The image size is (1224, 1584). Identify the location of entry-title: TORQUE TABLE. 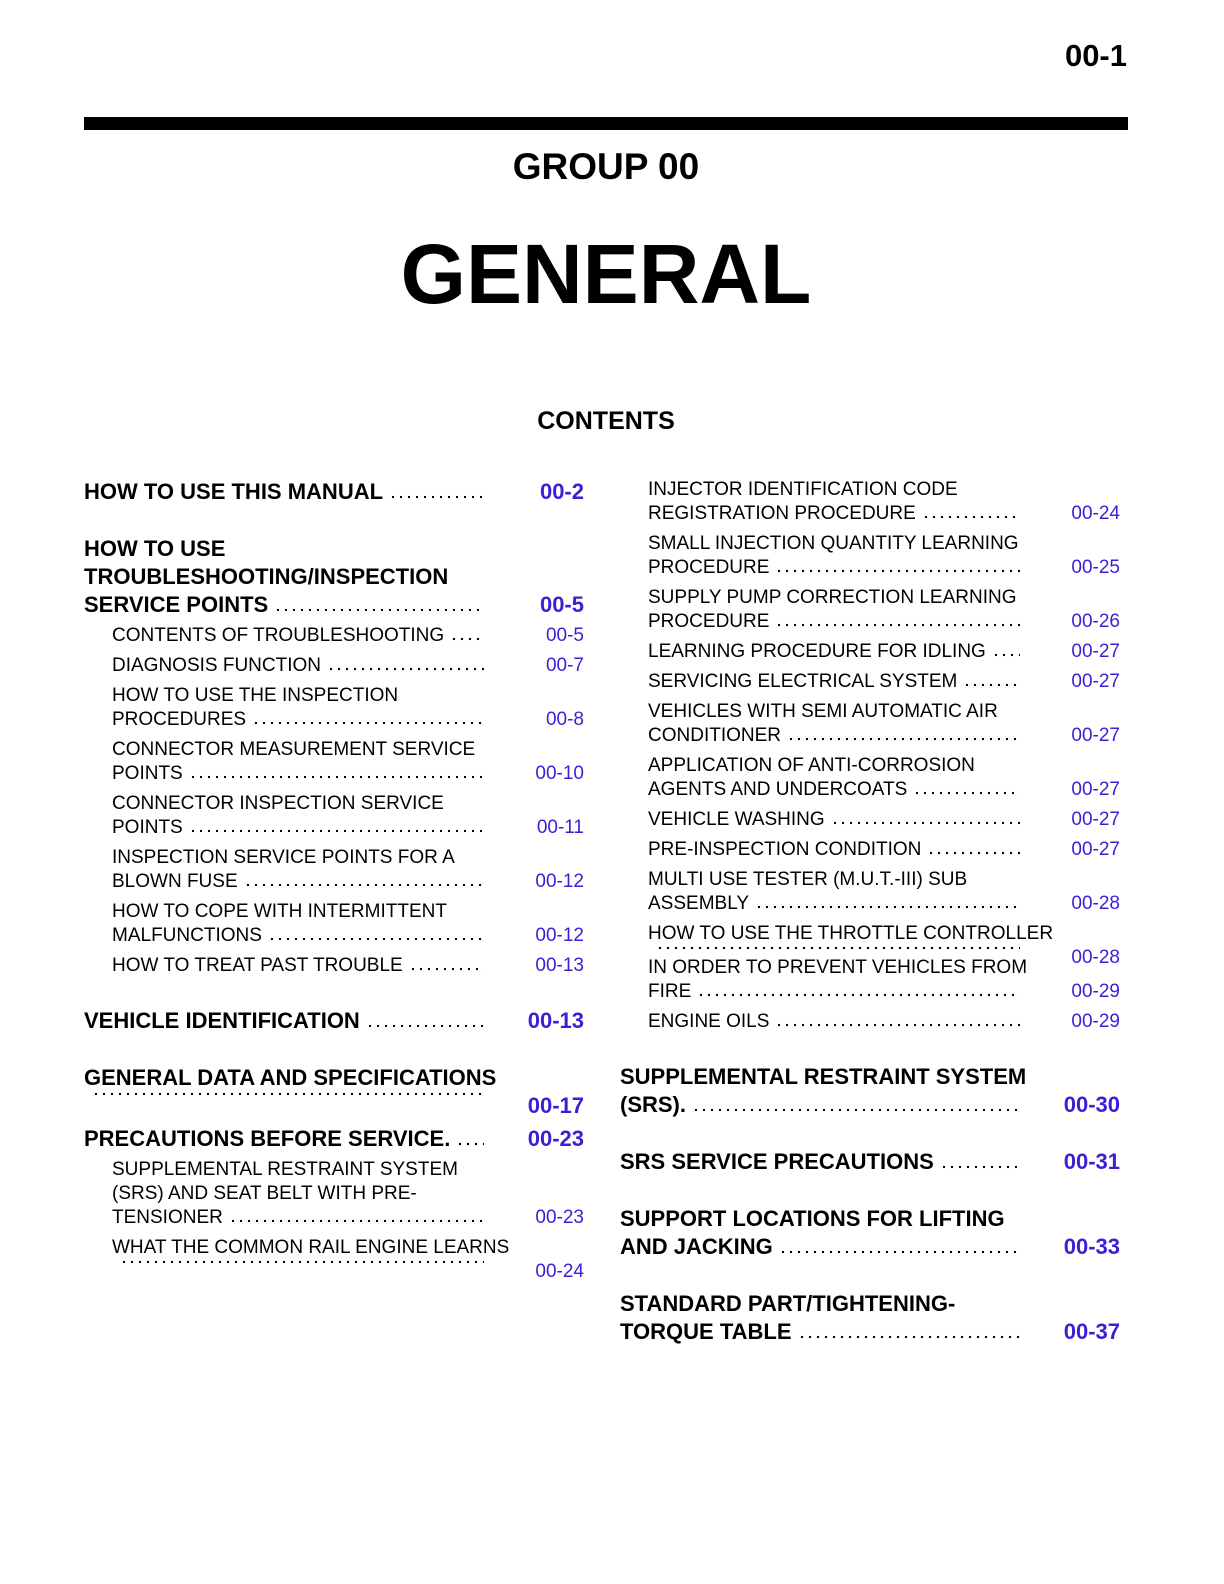
(706, 1331).